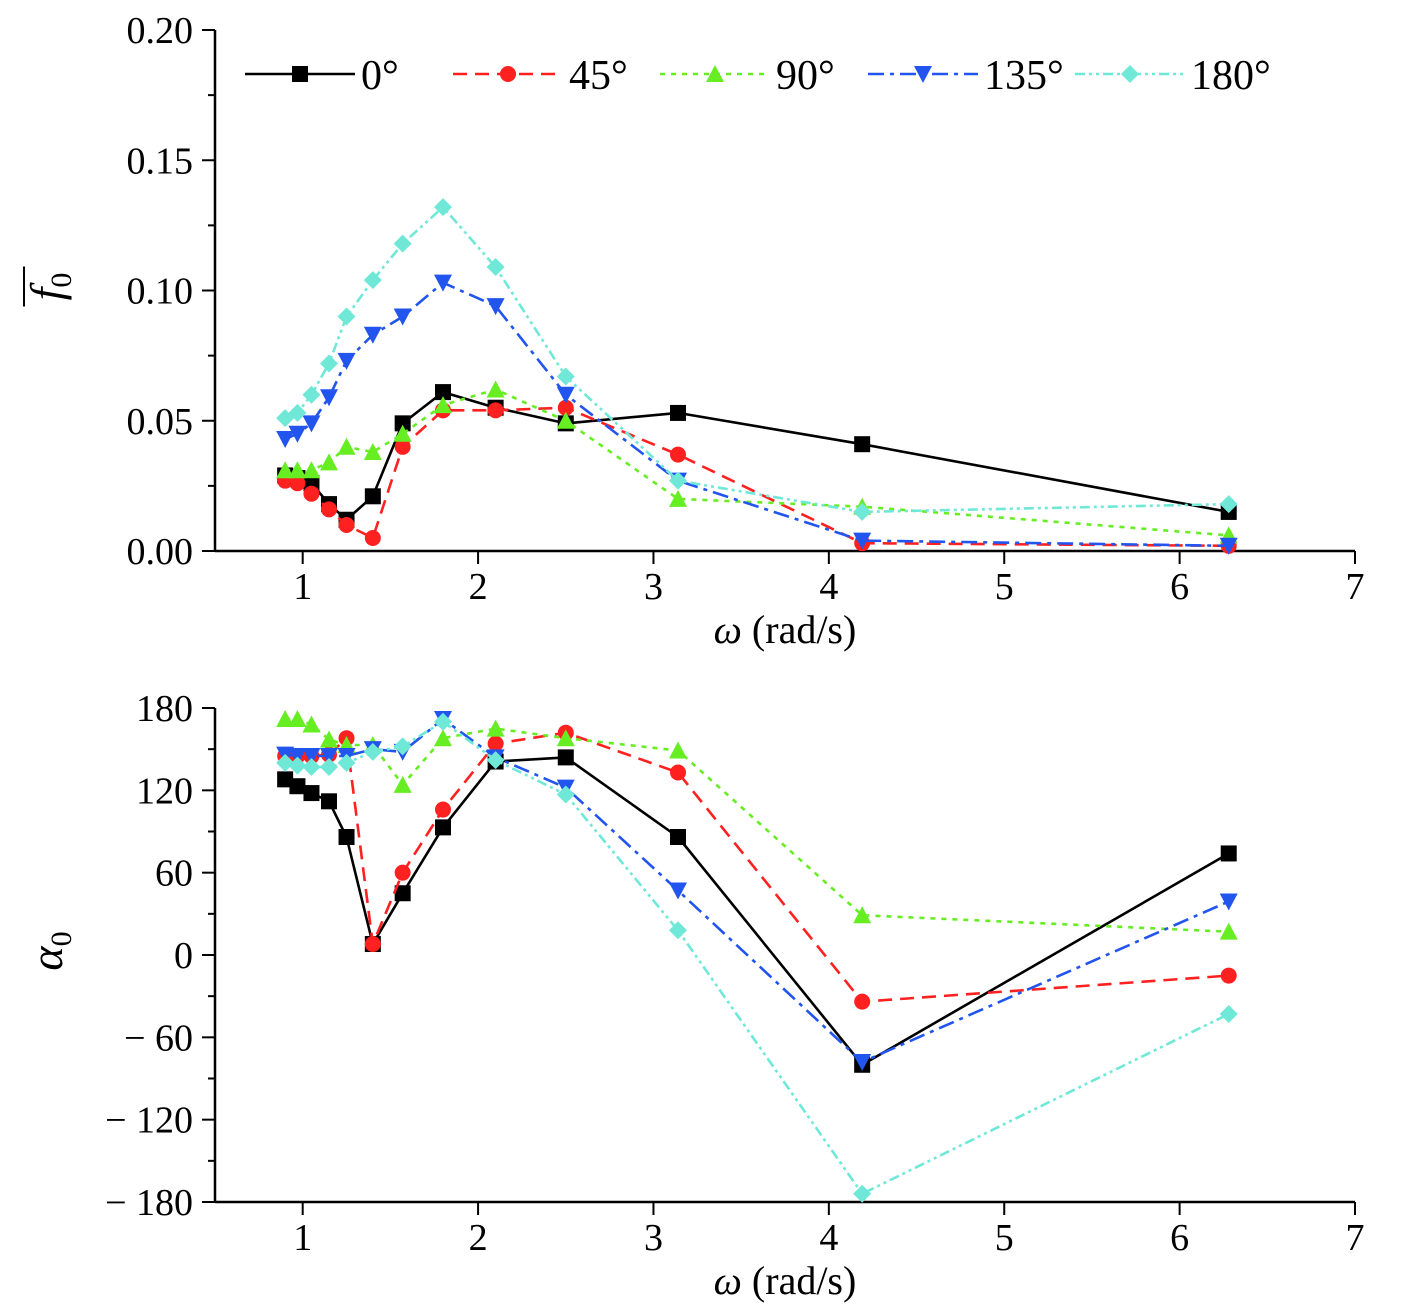 The image size is (1418, 1313). What do you see at coordinates (828, 587) in the screenshot?
I see `x-tick-label: 4` at bounding box center [828, 587].